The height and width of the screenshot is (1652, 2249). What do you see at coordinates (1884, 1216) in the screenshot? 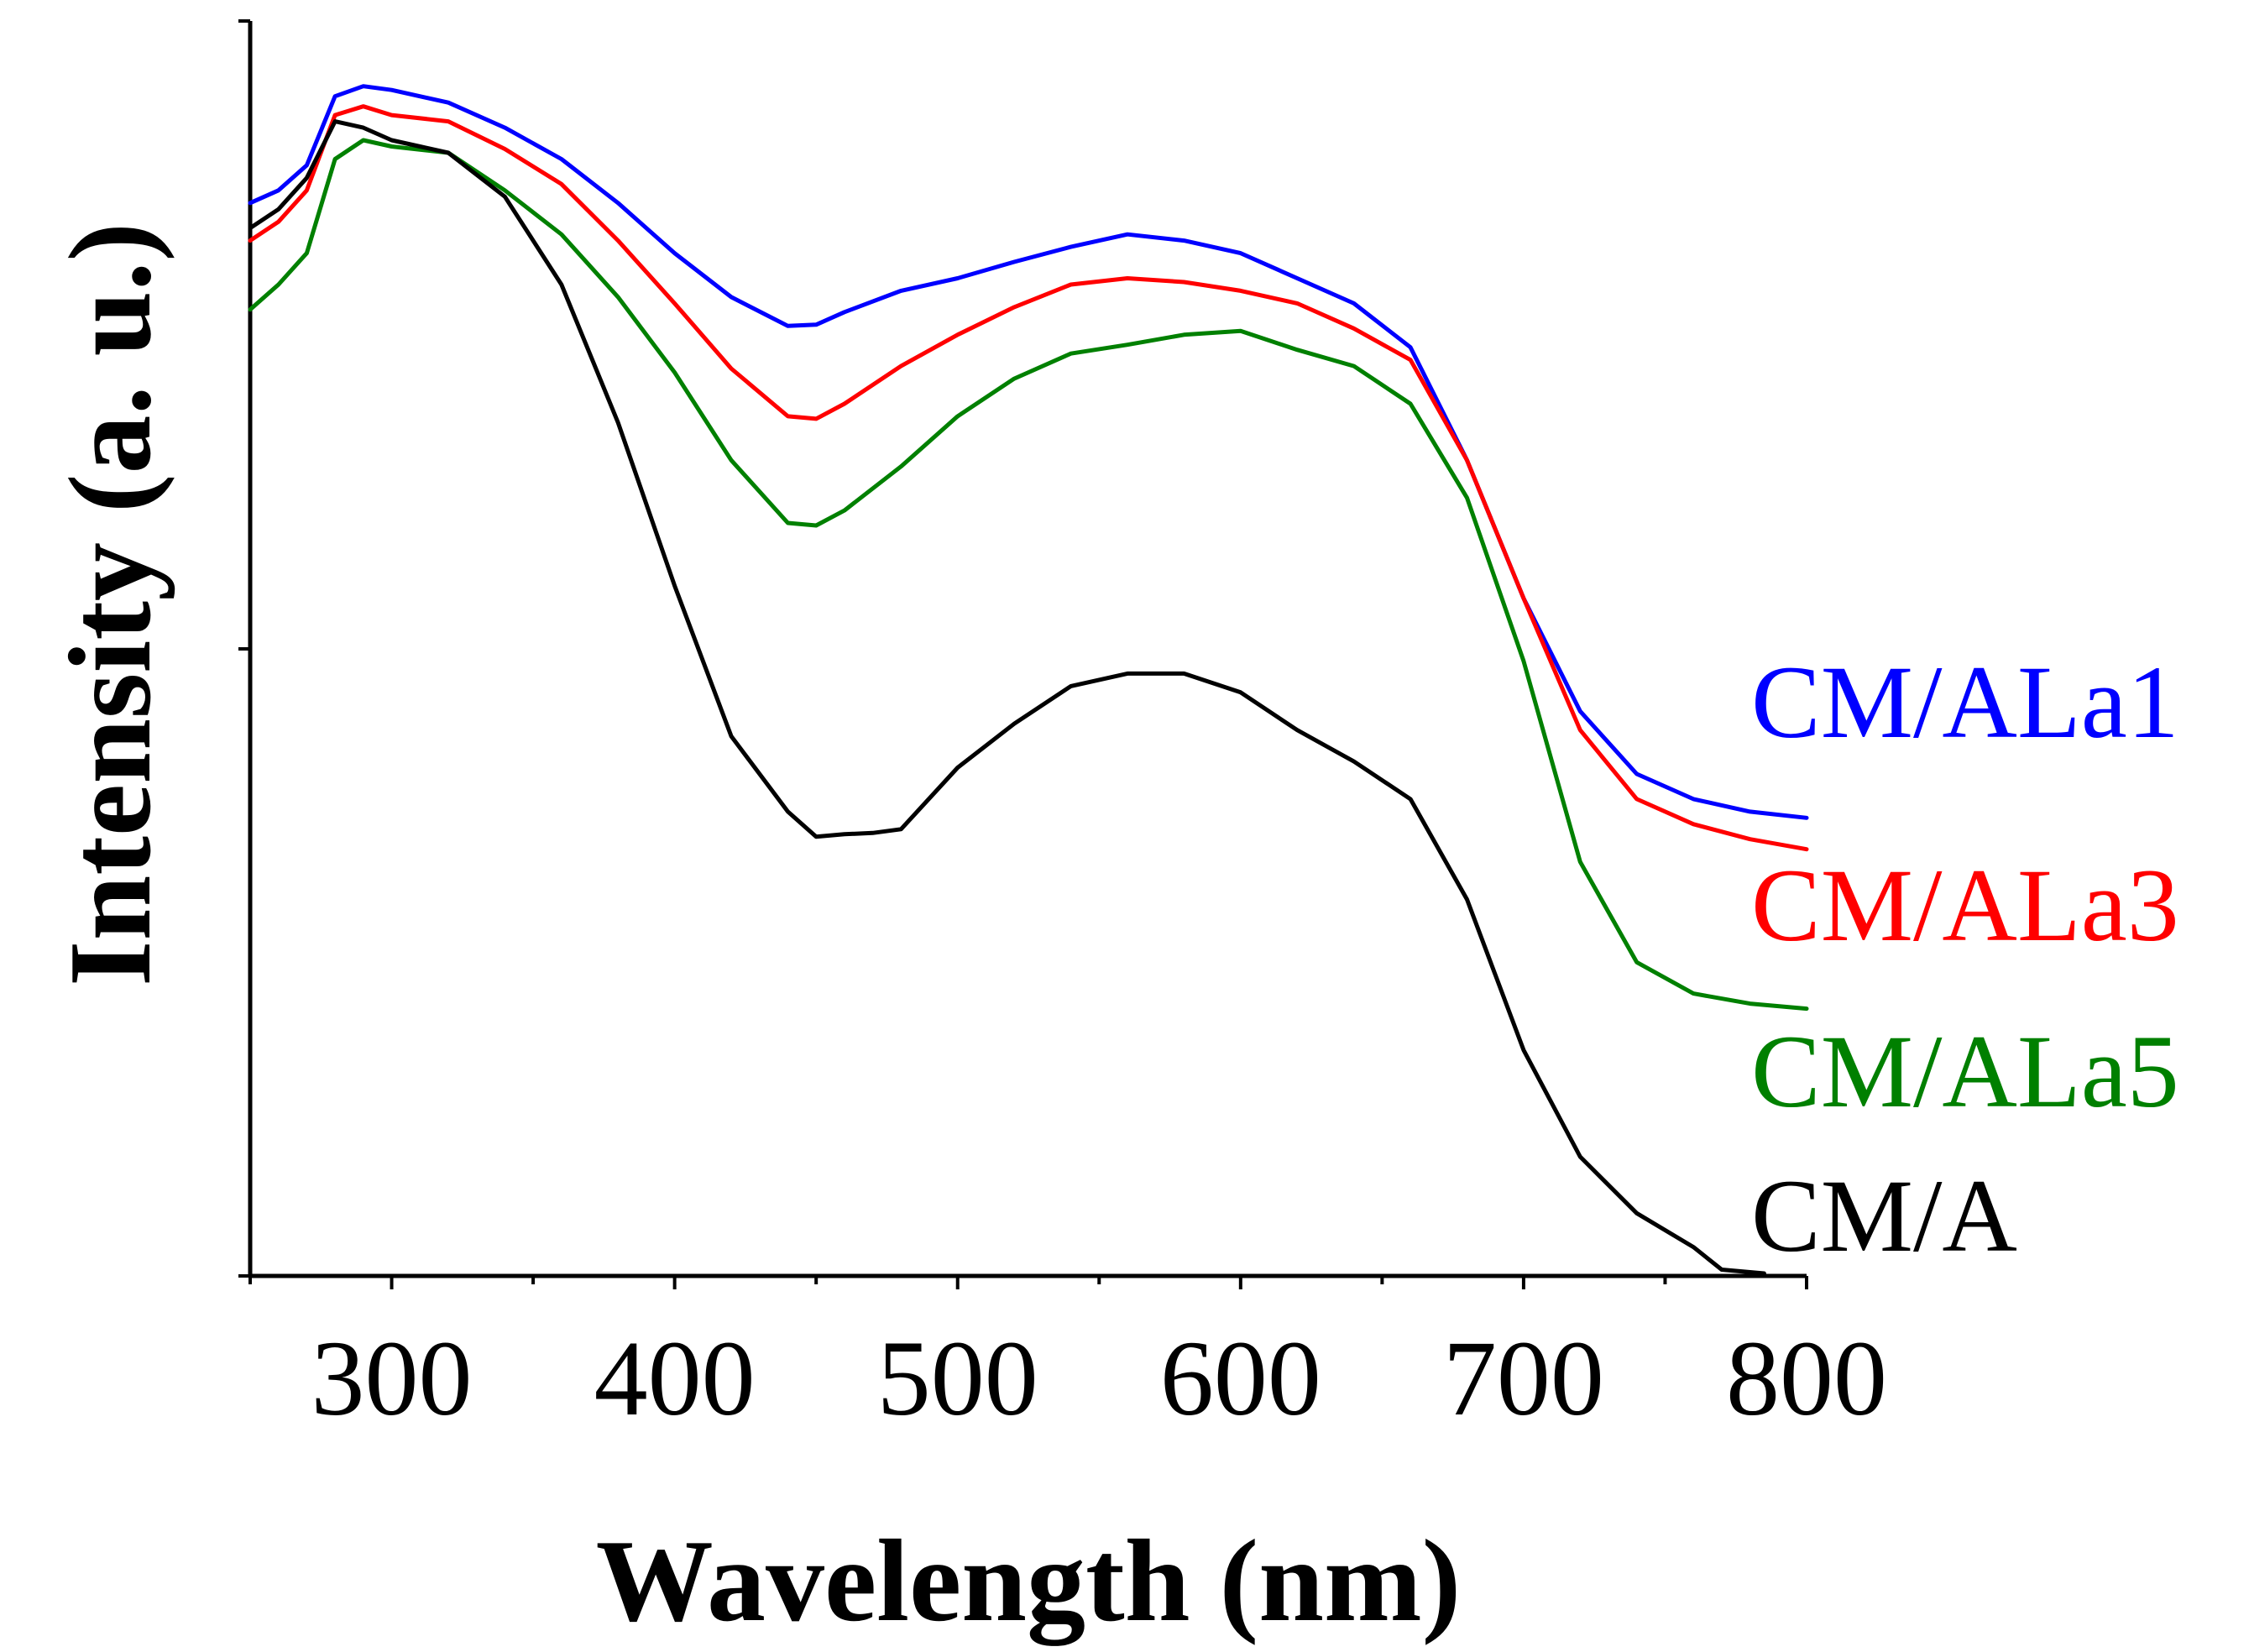
I see `series-label-cm-a: CM/A` at bounding box center [1884, 1216].